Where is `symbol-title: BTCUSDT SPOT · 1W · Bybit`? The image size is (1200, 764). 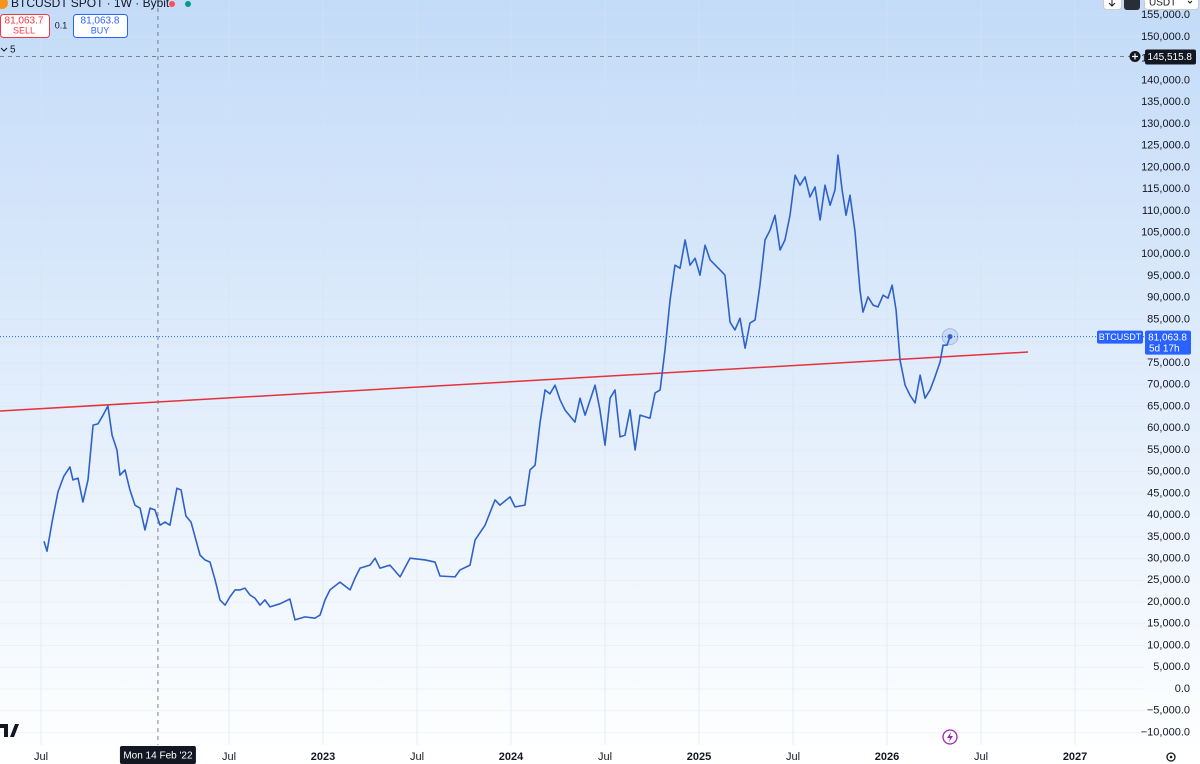
symbol-title: BTCUSDT SPOT · 1W · Bybit is located at coordinates (90, 5).